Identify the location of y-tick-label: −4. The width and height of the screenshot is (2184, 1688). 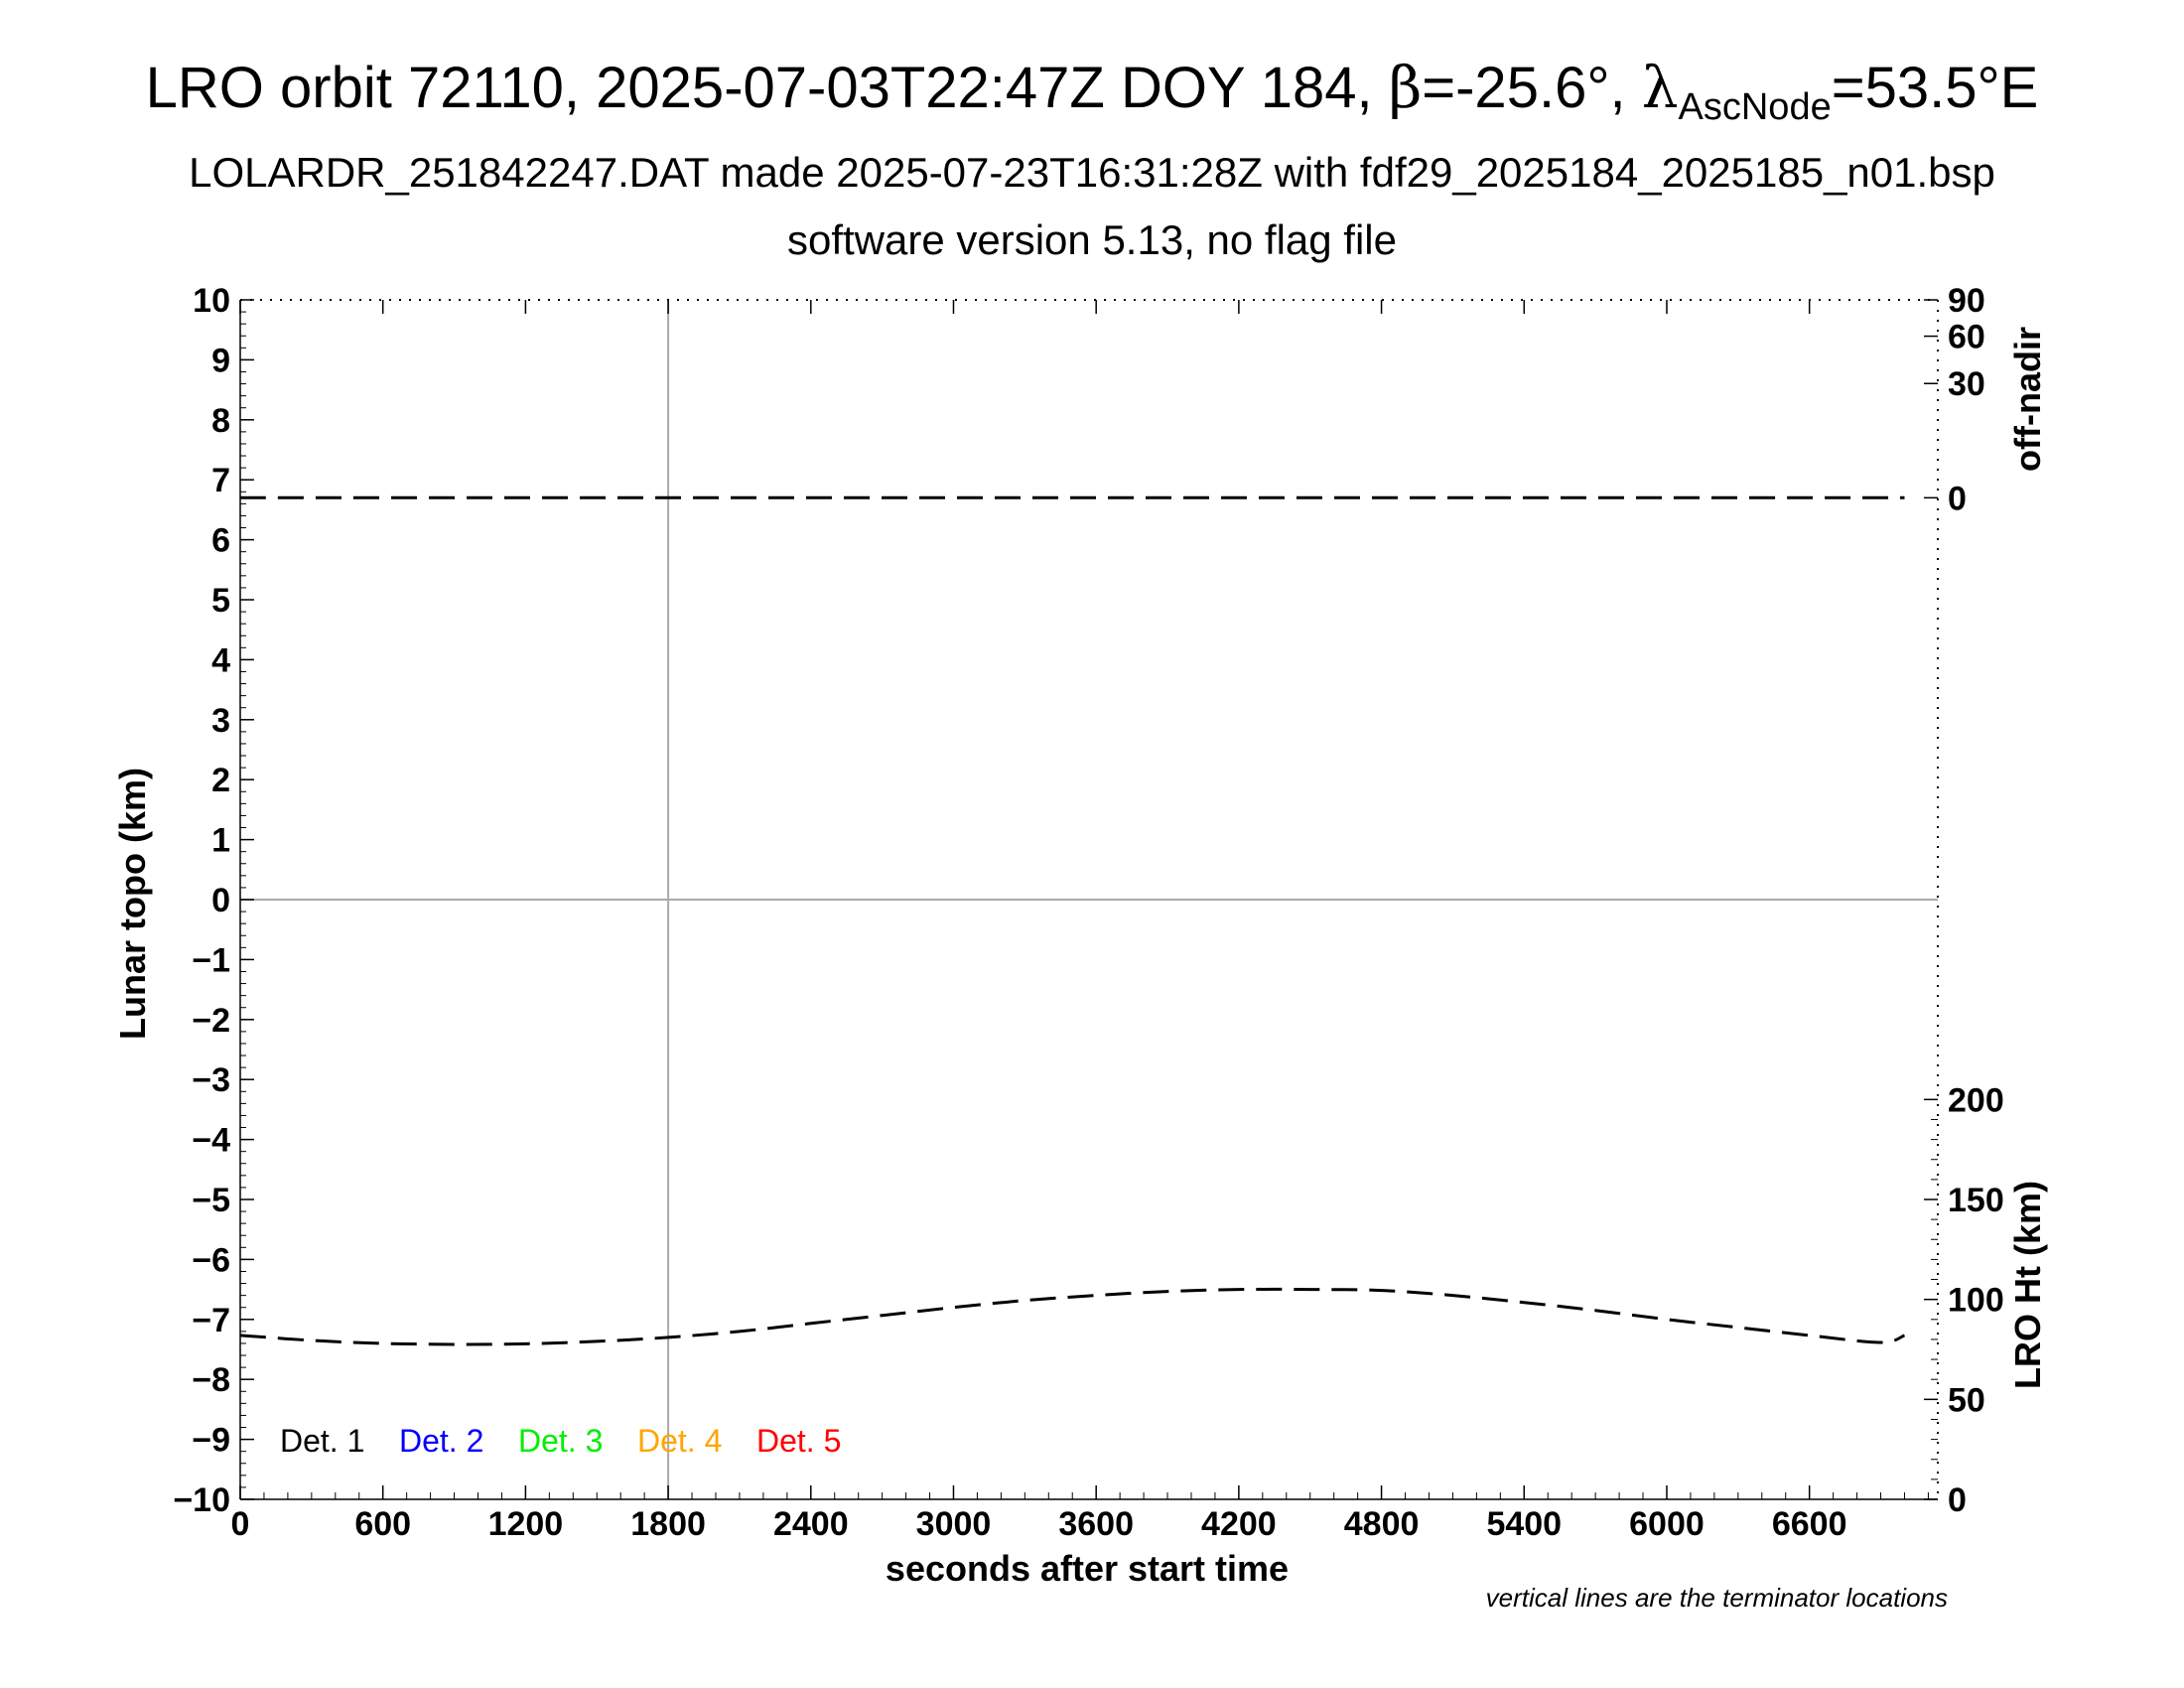
(211, 1141).